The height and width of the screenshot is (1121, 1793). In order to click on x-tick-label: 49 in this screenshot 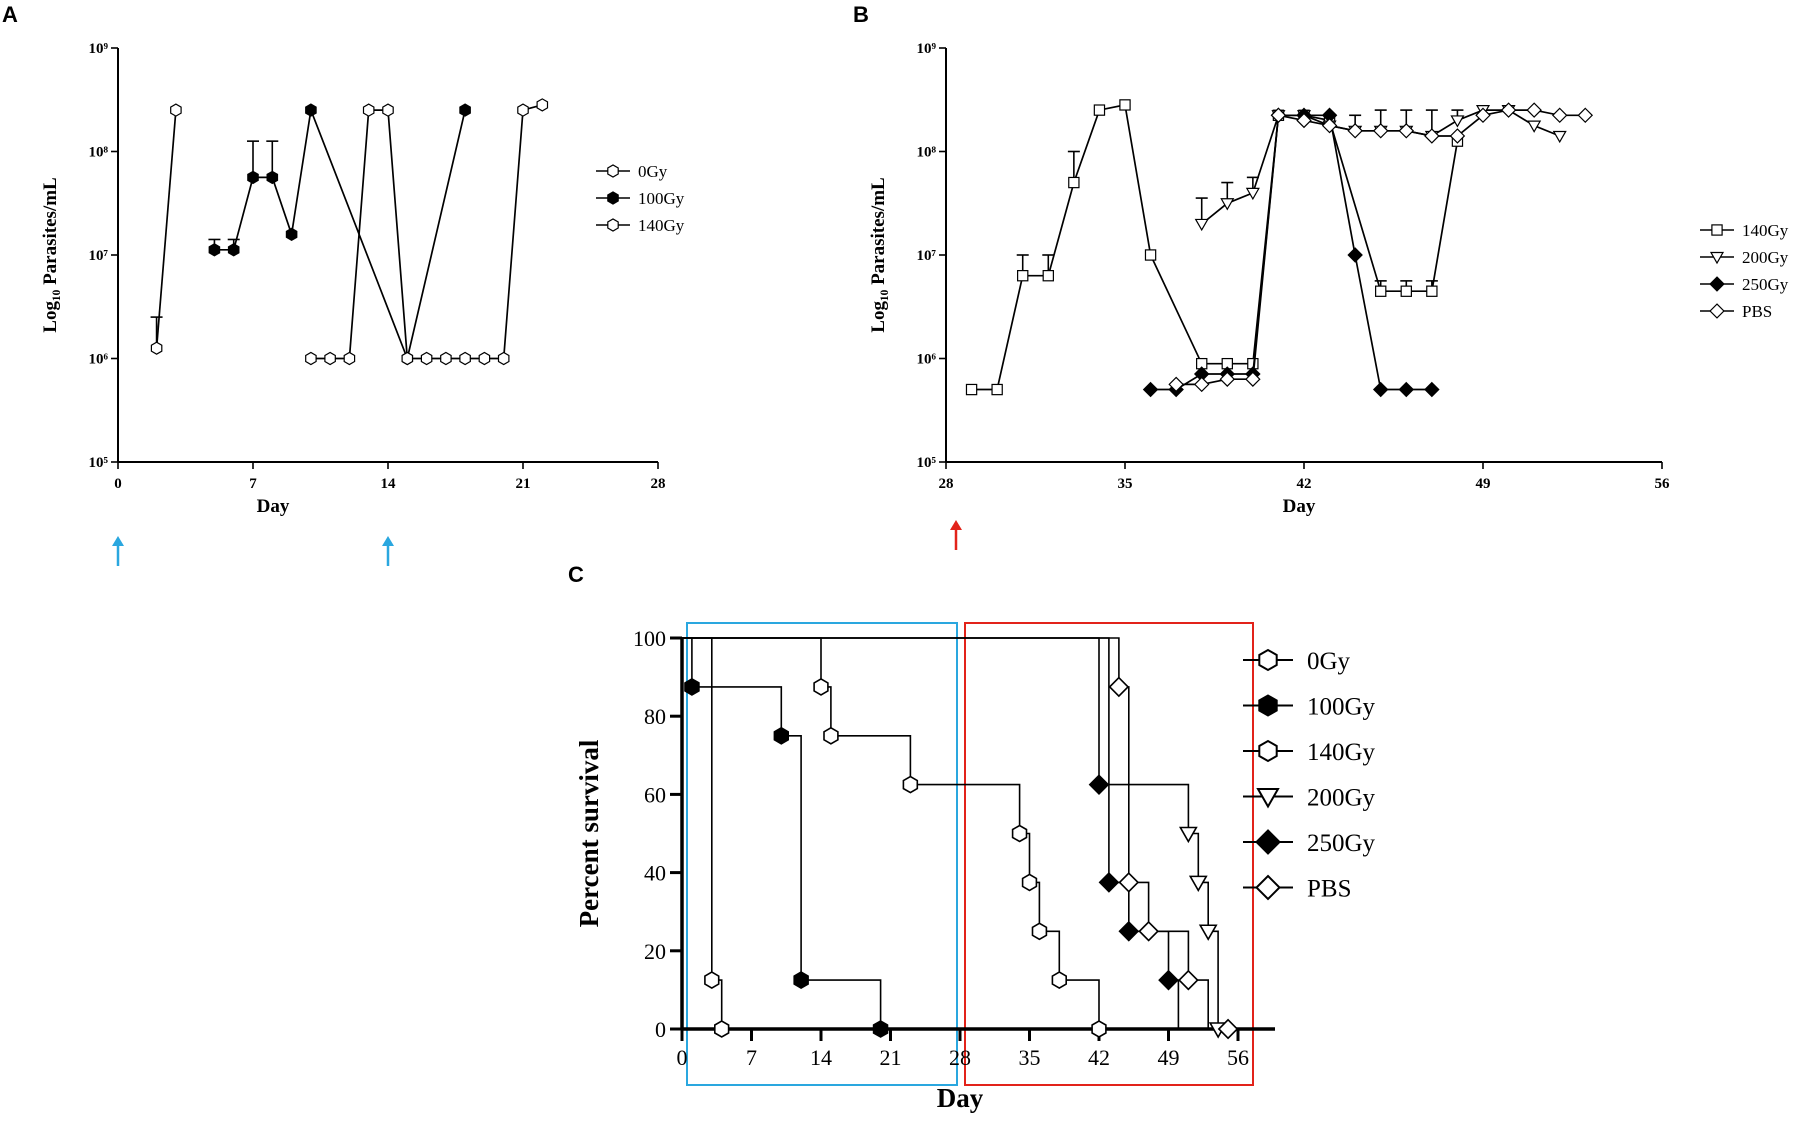, I will do `click(1169, 1057)`.